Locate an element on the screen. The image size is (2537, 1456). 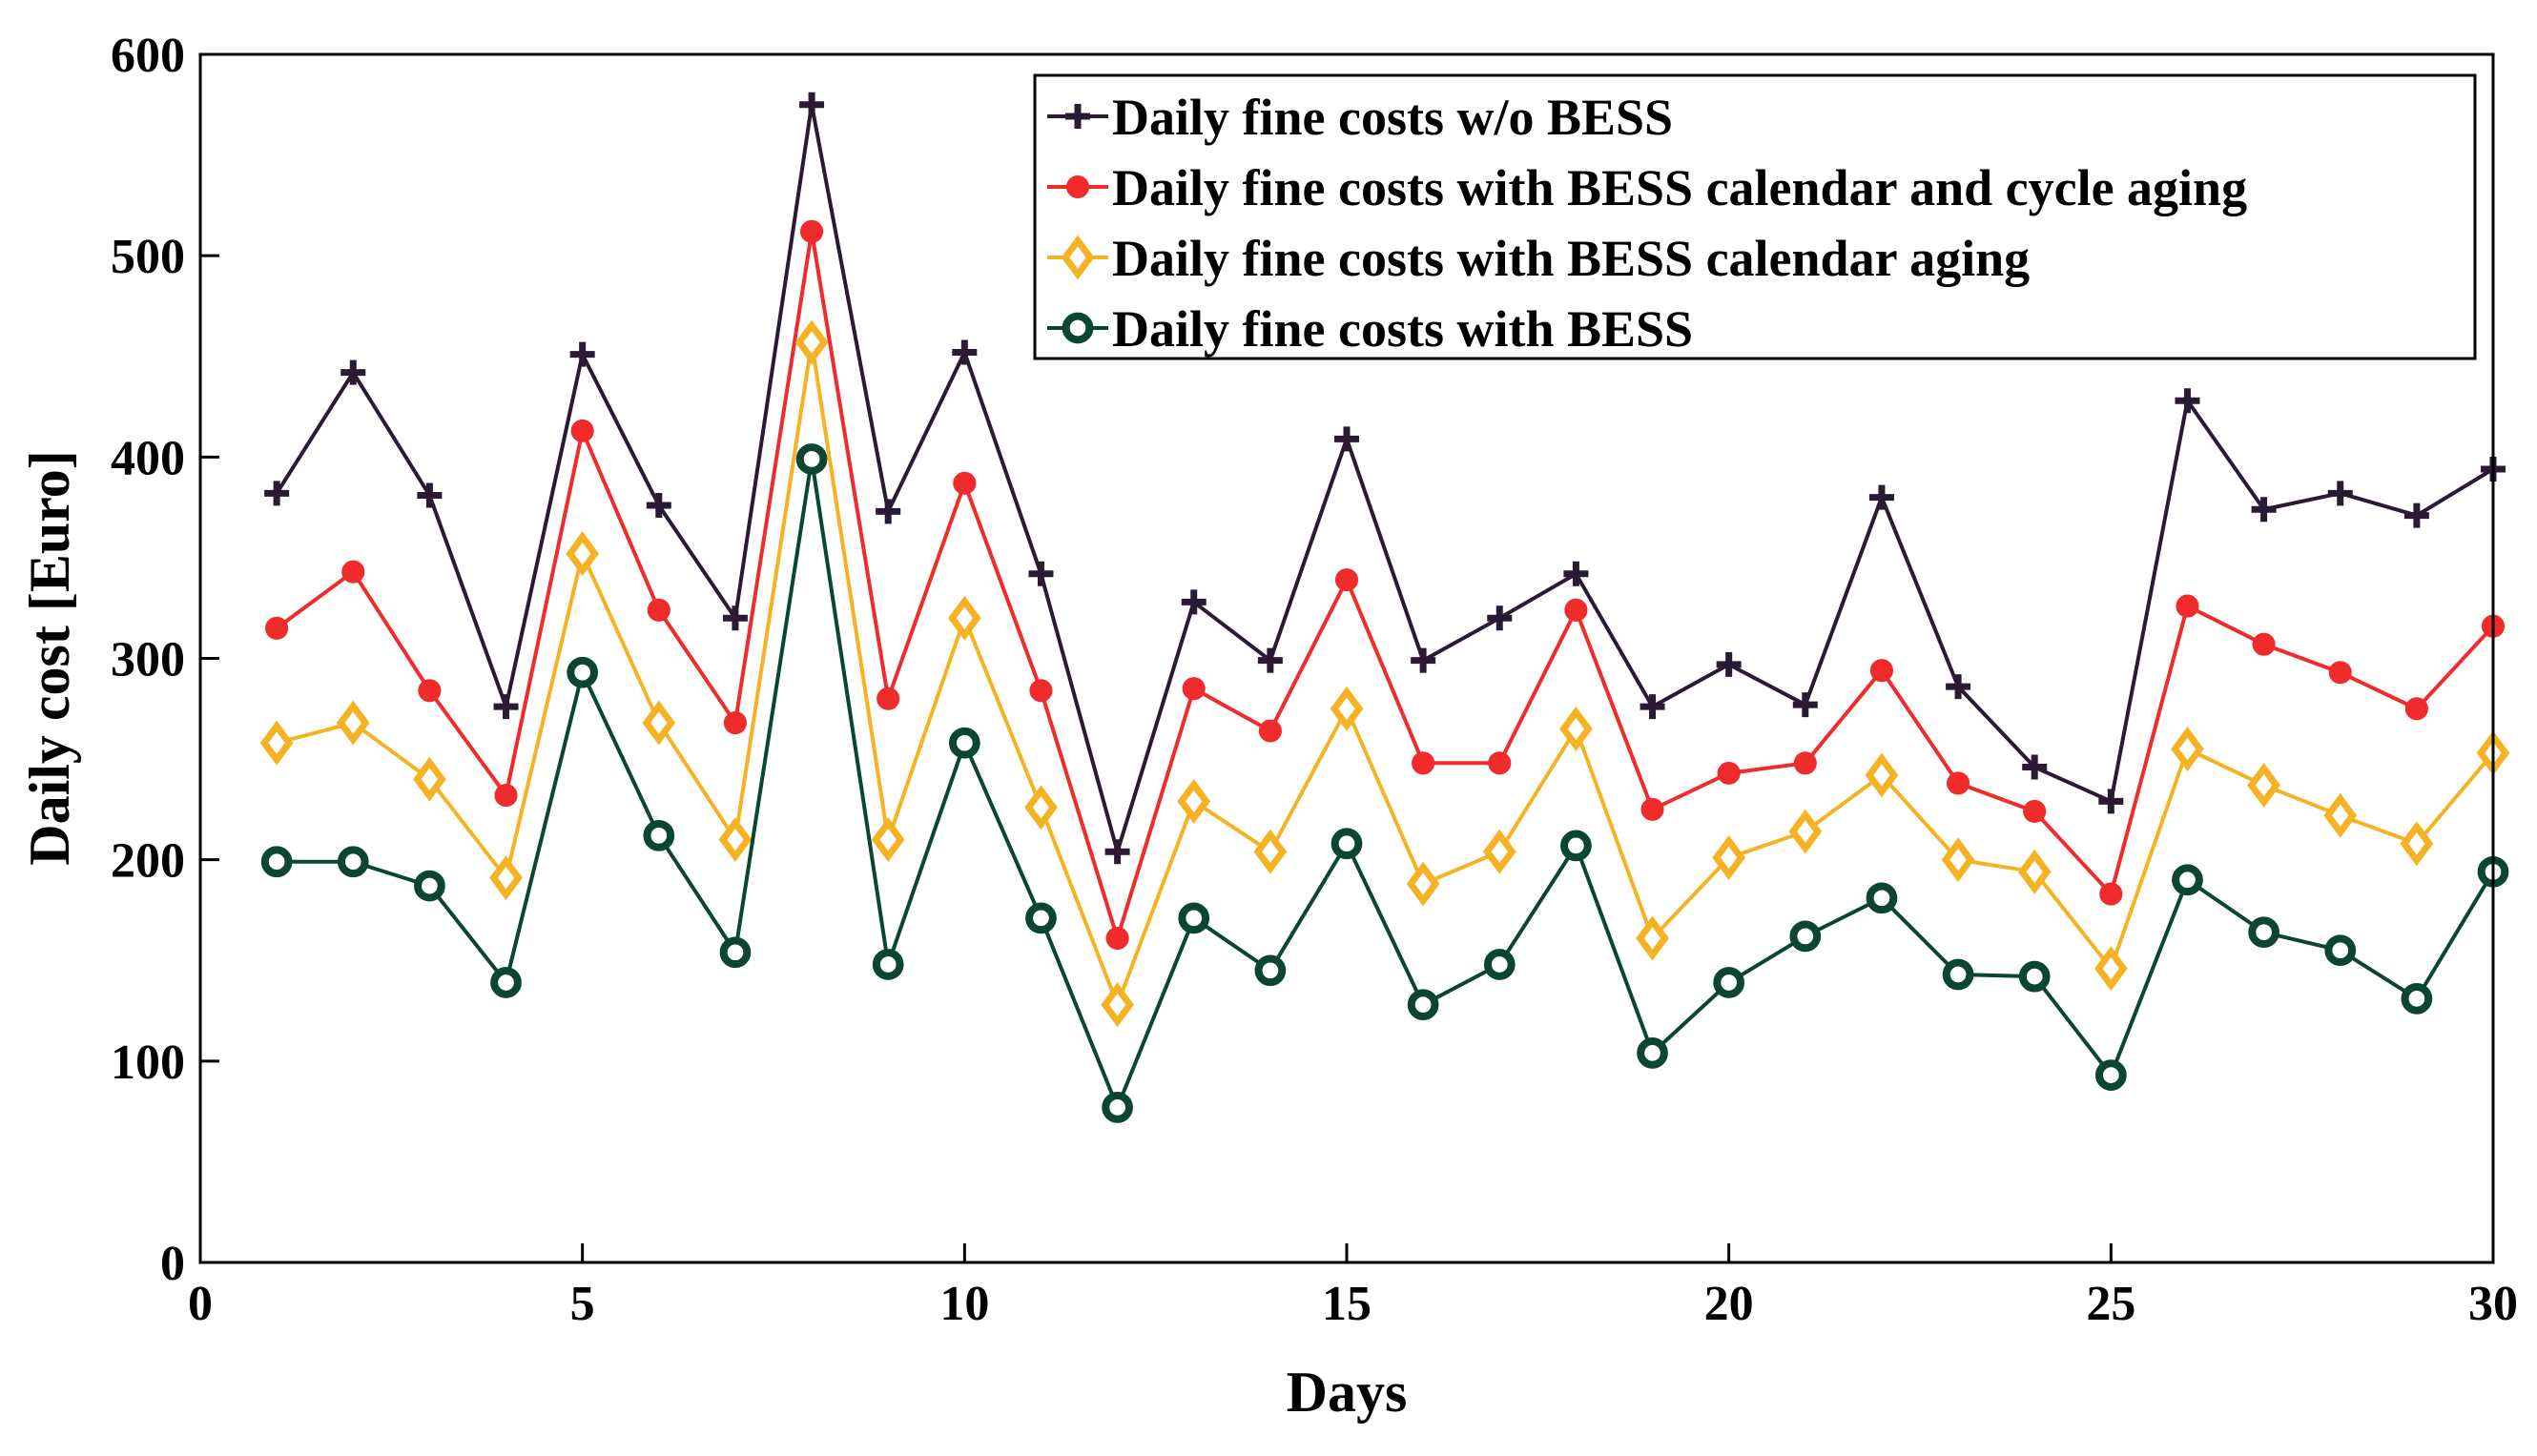
legend-box is located at coordinates (1755, 217).